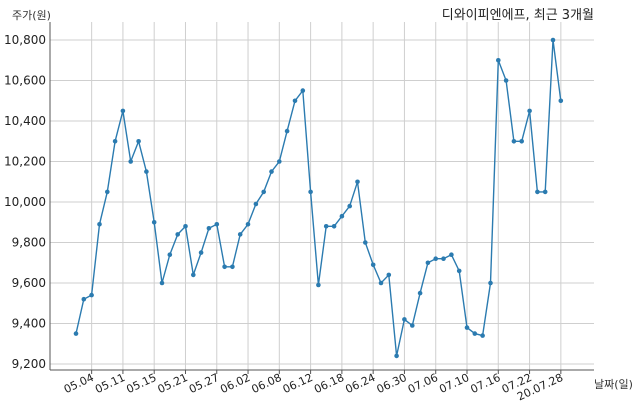 This screenshot has width=640, height=414. I want to click on x-axis-label: 날짜(일), so click(613, 384).